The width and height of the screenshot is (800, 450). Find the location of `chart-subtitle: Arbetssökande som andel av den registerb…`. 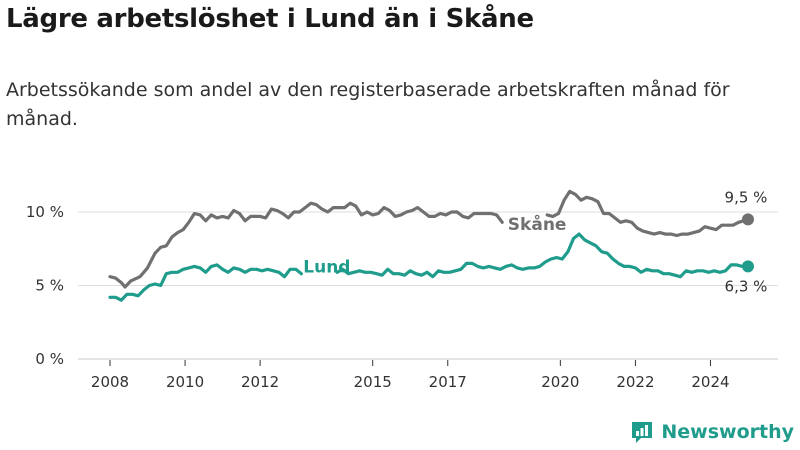

chart-subtitle: Arbetssökande som andel av den registerb… is located at coordinates (368, 104).